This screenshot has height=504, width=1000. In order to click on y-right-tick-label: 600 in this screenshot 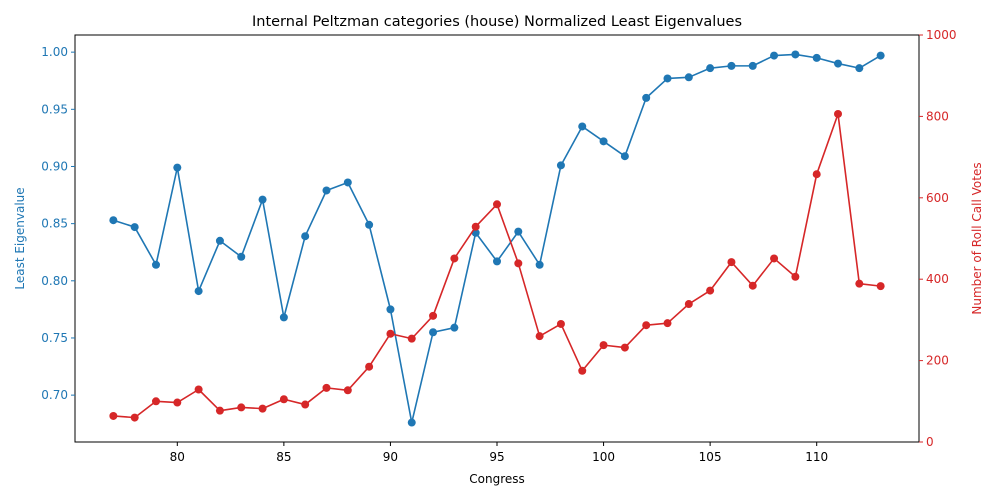, I will do `click(937, 198)`.